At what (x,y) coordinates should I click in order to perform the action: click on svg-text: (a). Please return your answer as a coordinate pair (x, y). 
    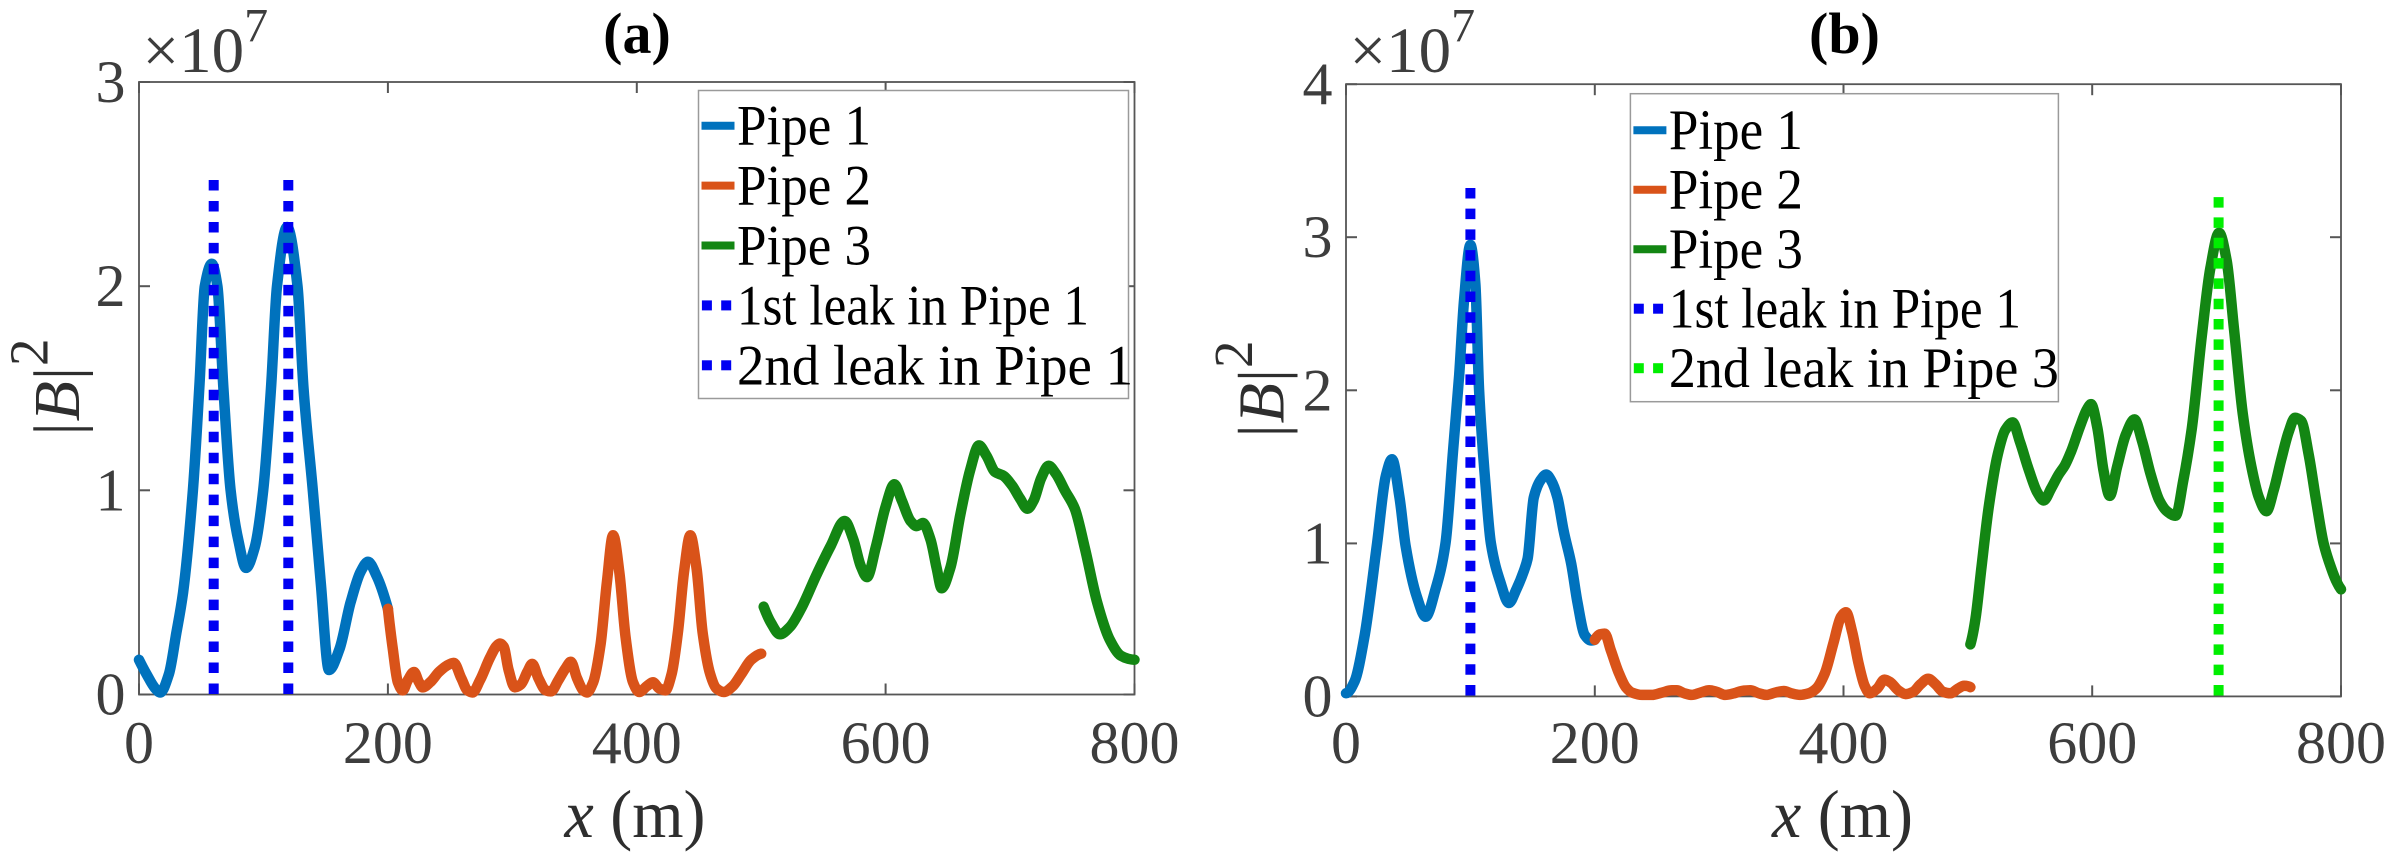
    Looking at the image, I should click on (637, 33).